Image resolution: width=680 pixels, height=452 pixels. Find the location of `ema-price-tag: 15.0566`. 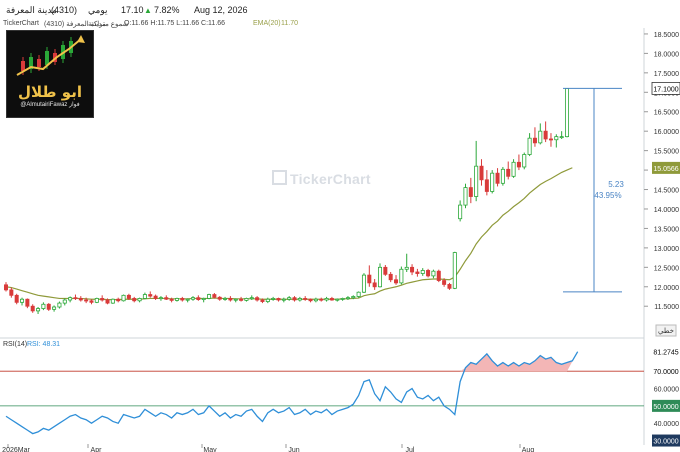

ema-price-tag: 15.0566 is located at coordinates (666, 167).